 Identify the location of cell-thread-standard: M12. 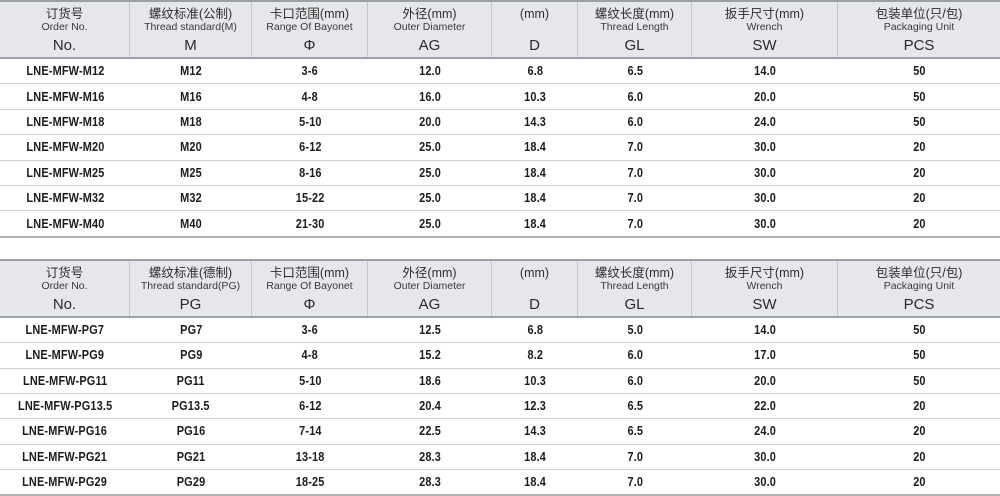
(191, 71).